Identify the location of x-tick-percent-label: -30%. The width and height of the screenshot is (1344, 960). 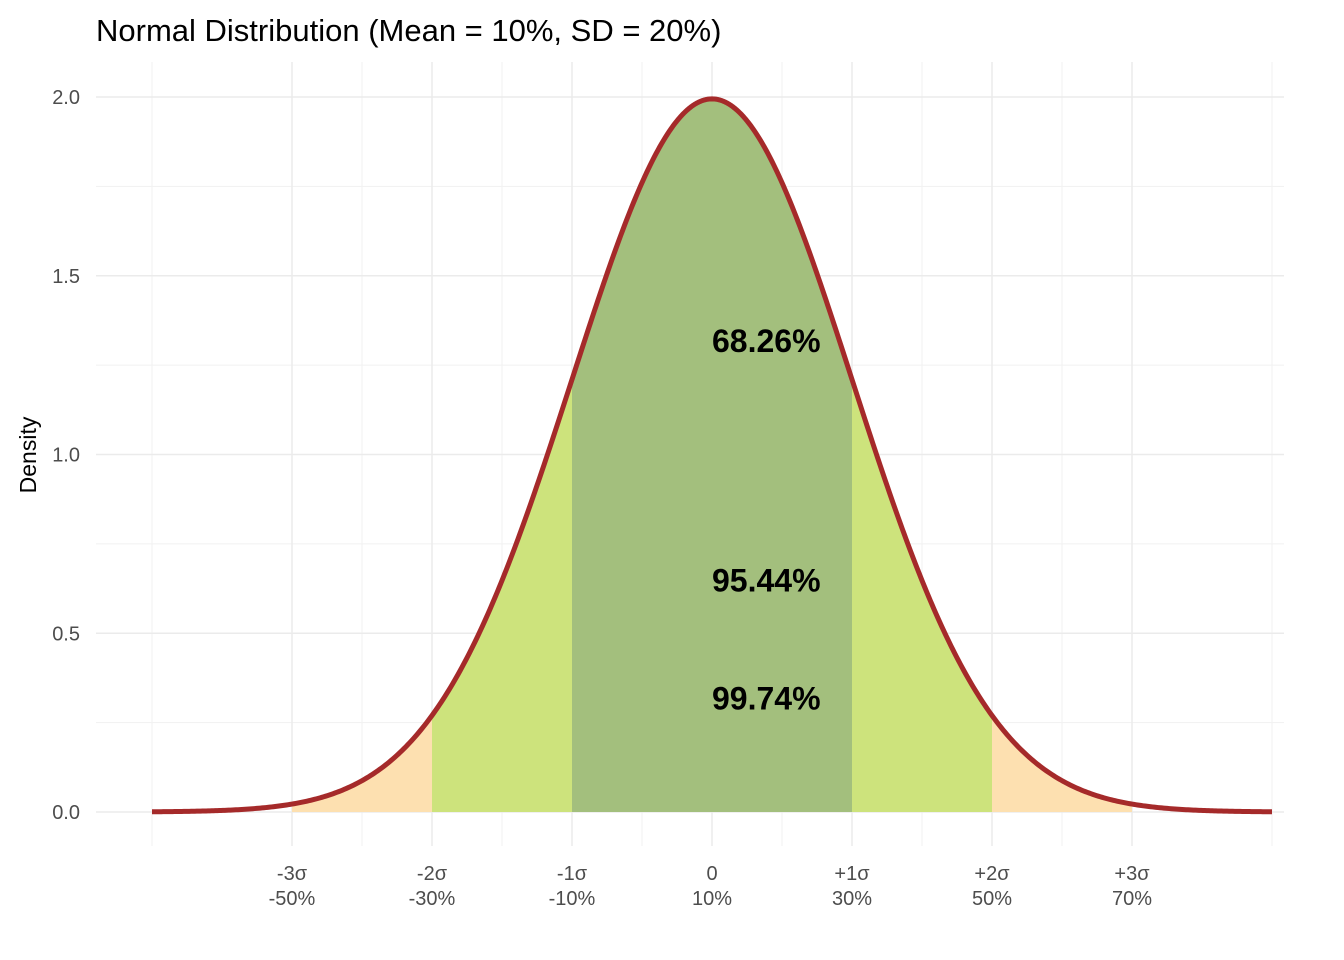
(432, 899).